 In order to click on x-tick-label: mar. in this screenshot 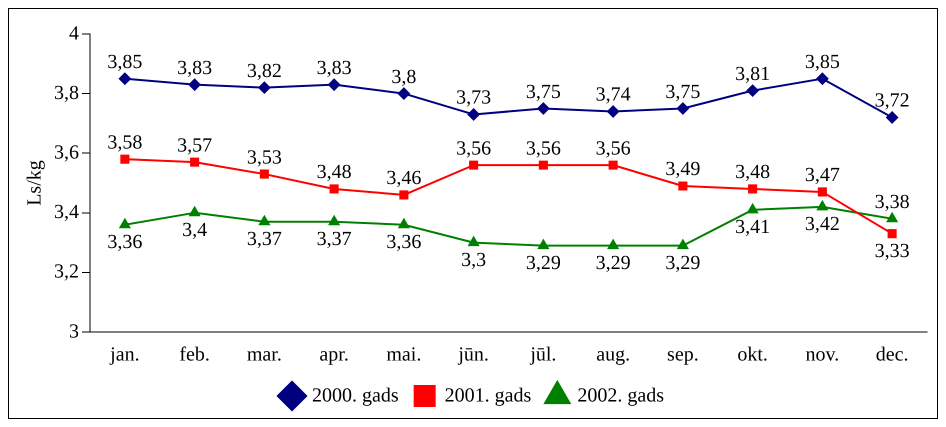, I will do `click(264, 354)`.